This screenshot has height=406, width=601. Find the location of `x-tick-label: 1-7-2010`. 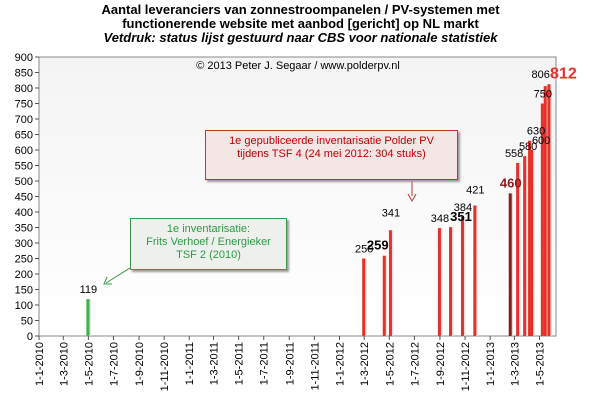

x-tick-label: 1-7-2010 is located at coordinates (115, 364).